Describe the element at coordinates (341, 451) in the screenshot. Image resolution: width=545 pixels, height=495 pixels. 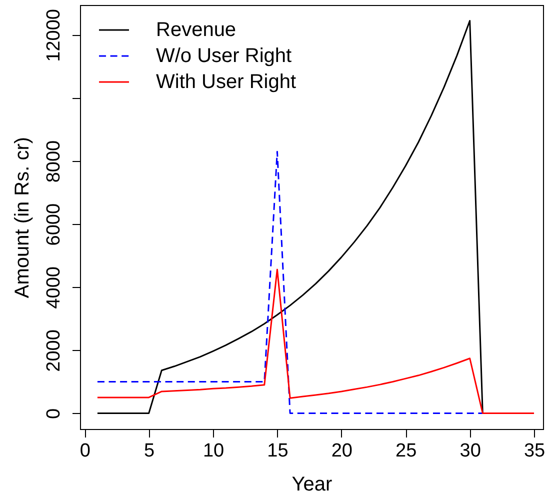
I see `x-tick-label: 20` at that location.